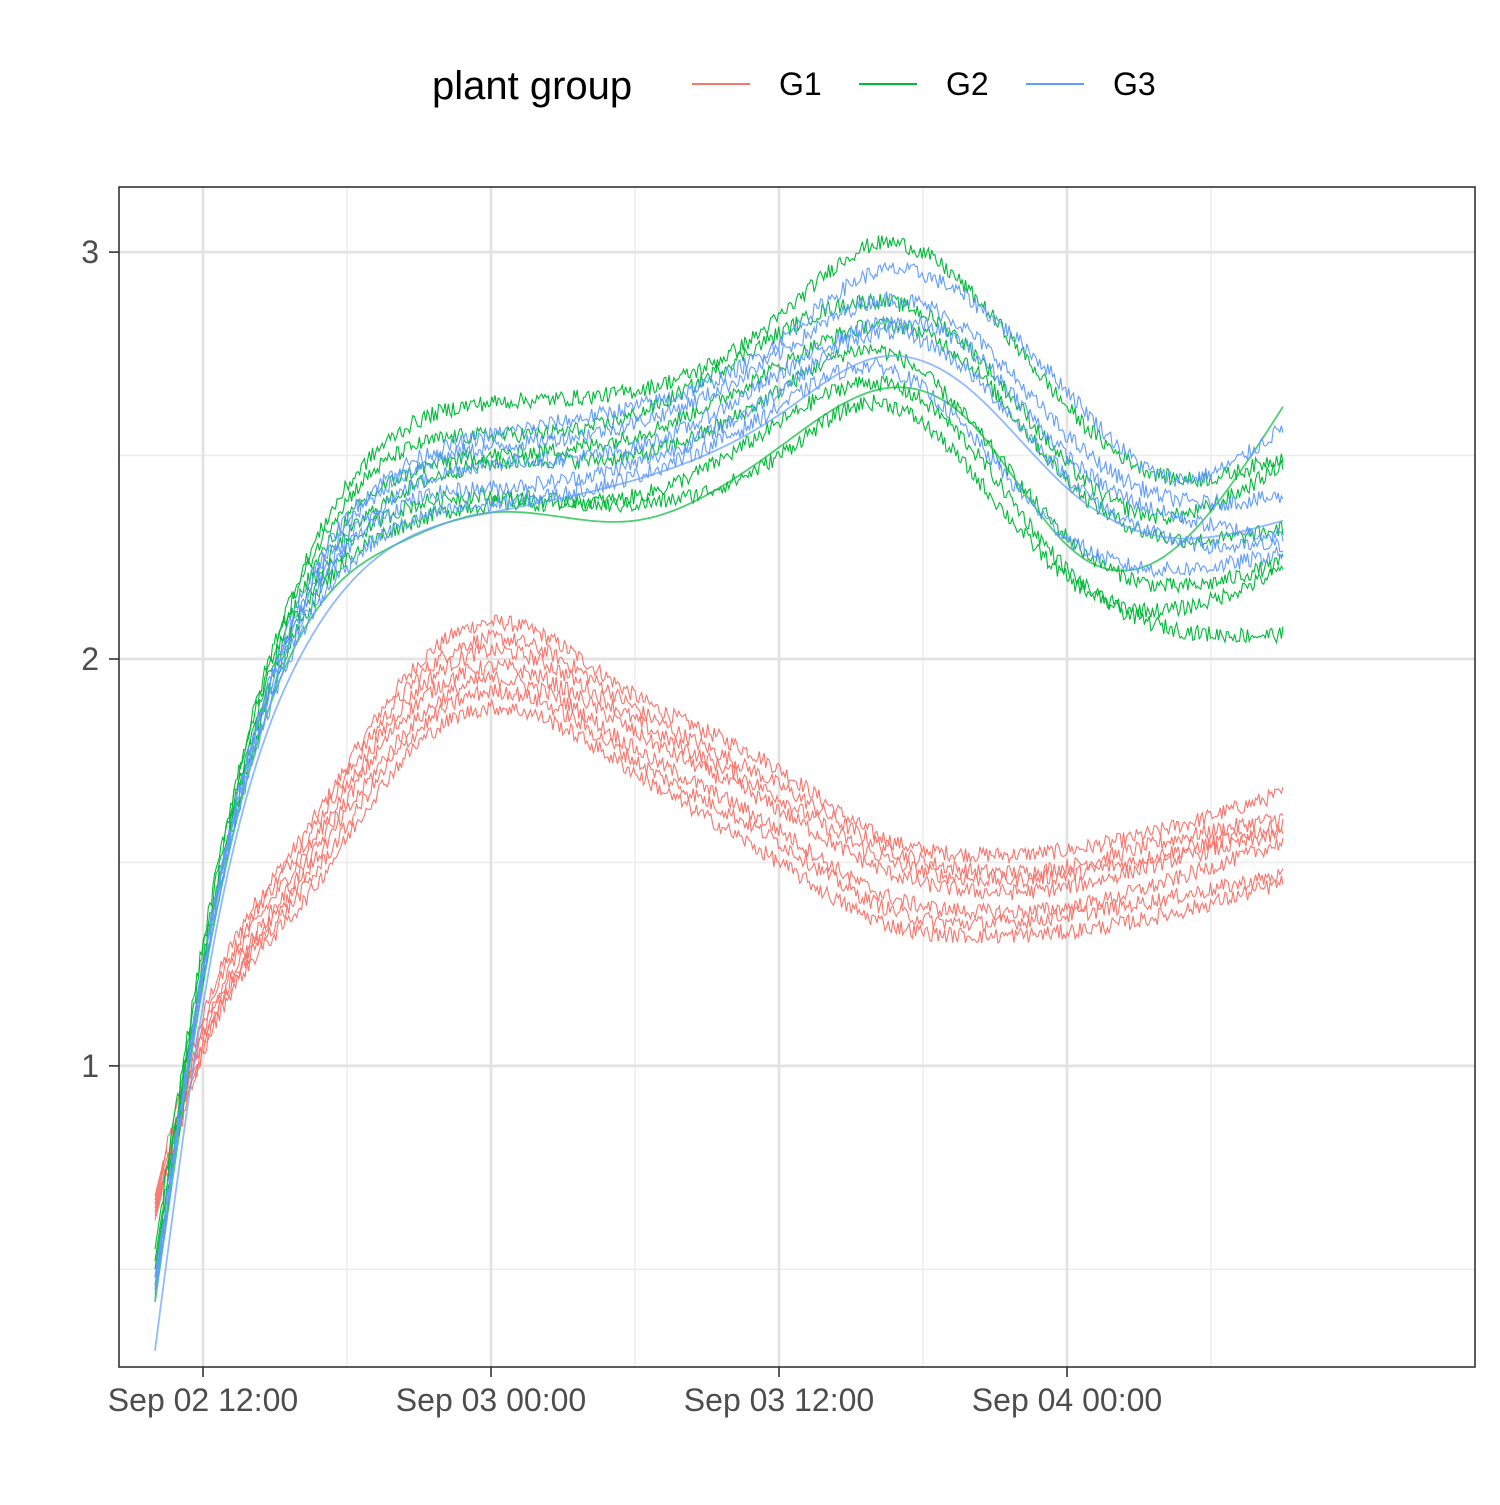  I want to click on legend-label: G1, so click(800, 84).